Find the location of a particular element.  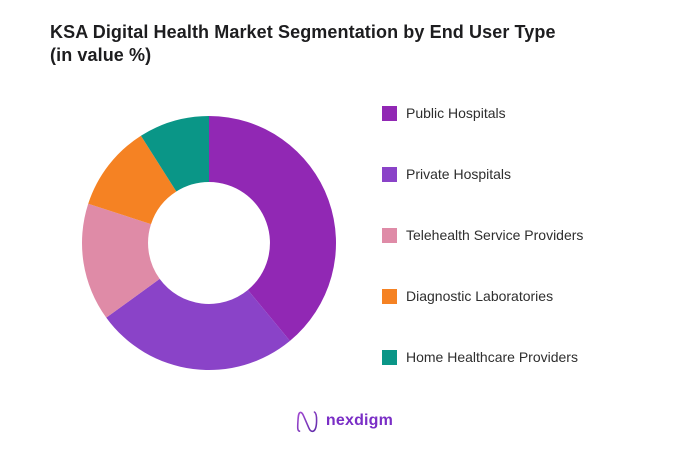

donut-slice-public-hospitals is located at coordinates (273, 228).